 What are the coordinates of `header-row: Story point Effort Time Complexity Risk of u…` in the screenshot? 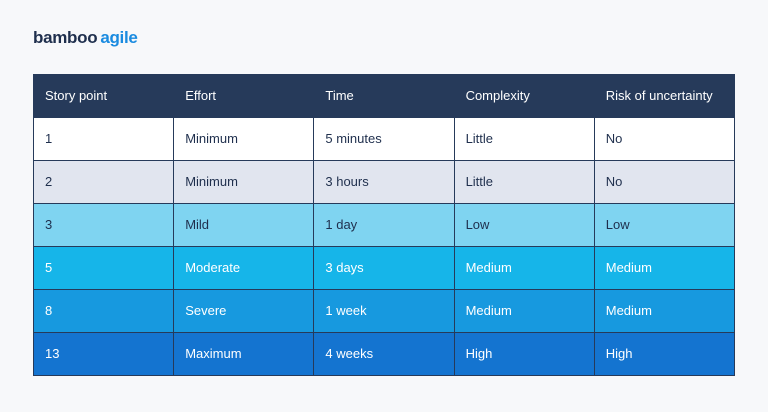 It's located at (384, 95).